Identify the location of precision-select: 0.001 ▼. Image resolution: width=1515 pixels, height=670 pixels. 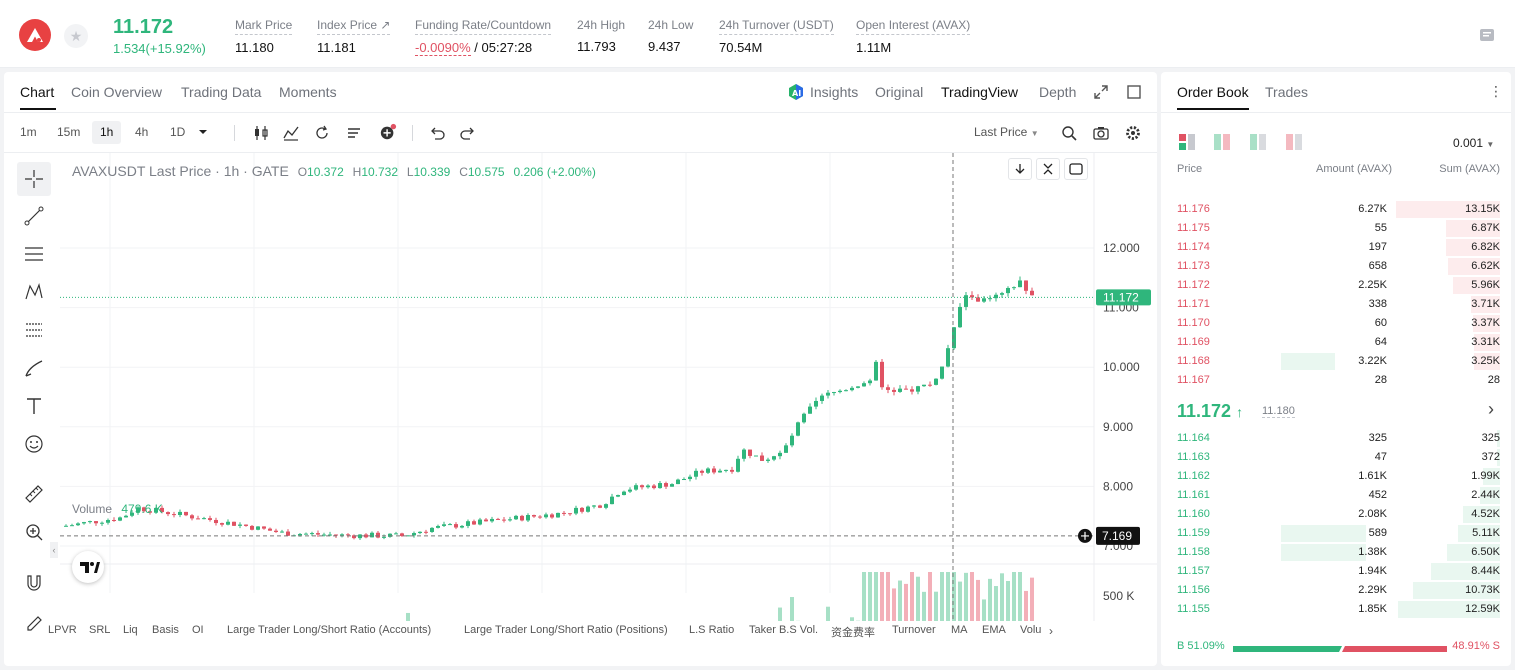
(1474, 143).